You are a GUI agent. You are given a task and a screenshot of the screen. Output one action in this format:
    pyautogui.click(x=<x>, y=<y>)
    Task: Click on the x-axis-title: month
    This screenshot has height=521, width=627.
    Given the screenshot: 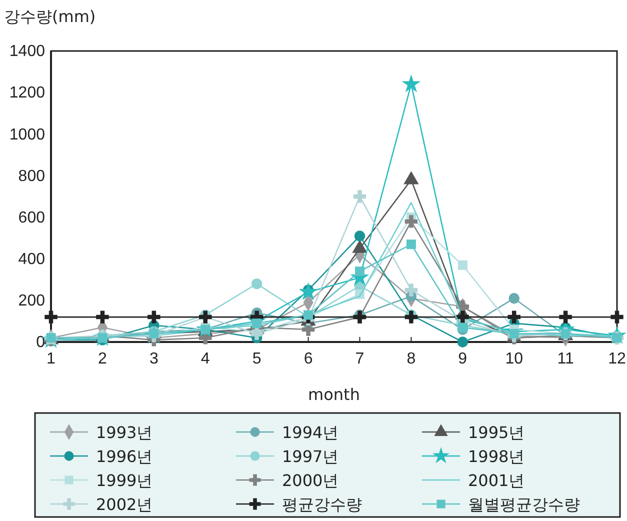 What is the action you would take?
    pyautogui.click(x=334, y=394)
    